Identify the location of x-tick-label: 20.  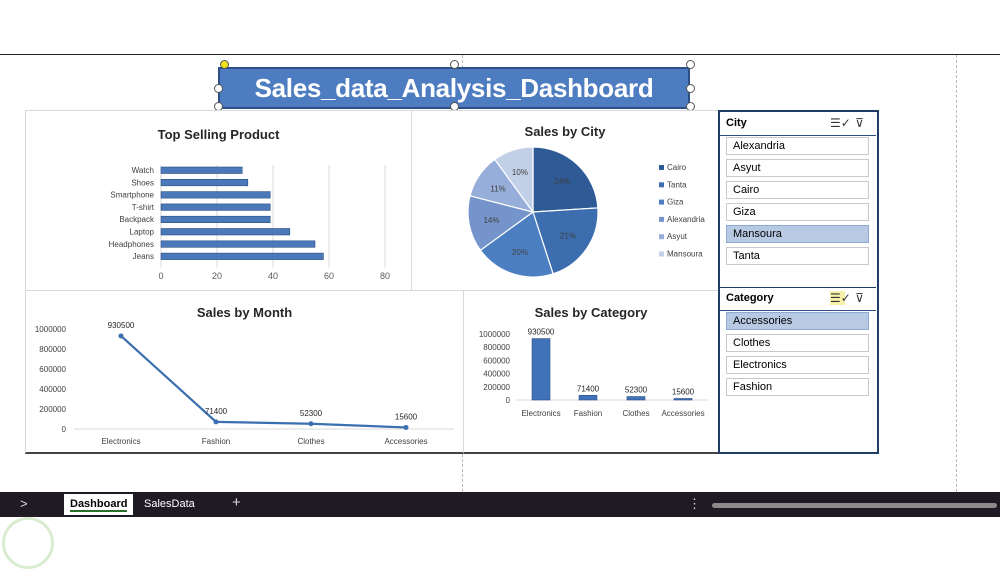
(217, 276).